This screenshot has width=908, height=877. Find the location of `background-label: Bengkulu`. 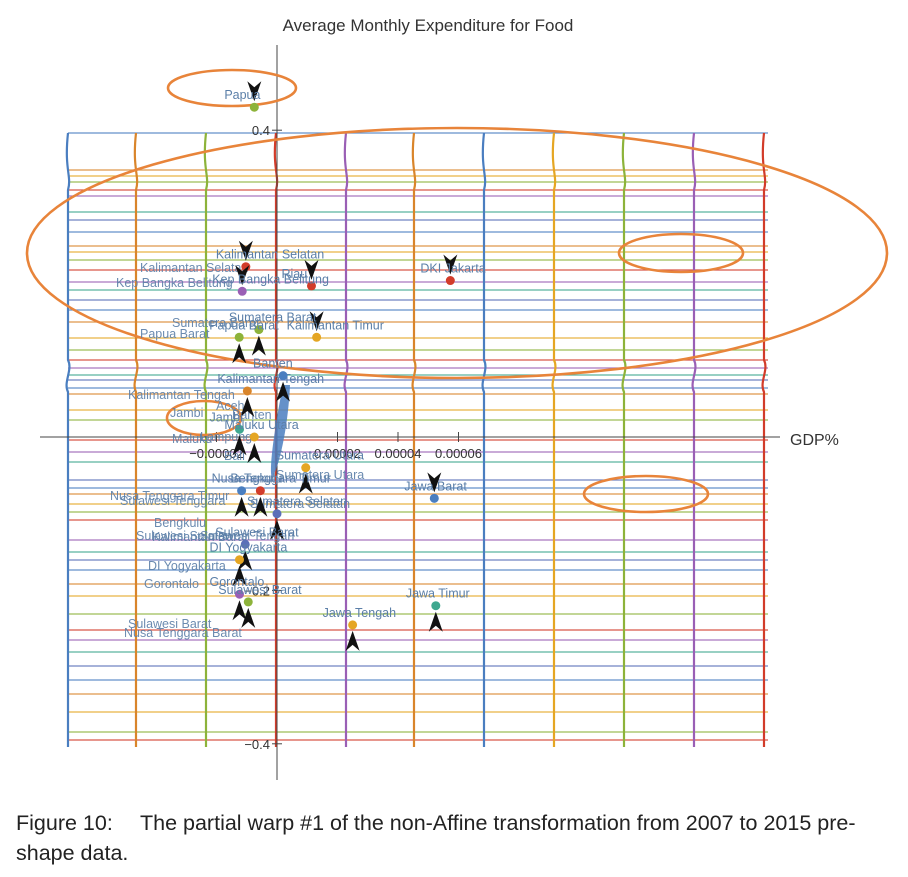

background-label: Bengkulu is located at coordinates (180, 523).